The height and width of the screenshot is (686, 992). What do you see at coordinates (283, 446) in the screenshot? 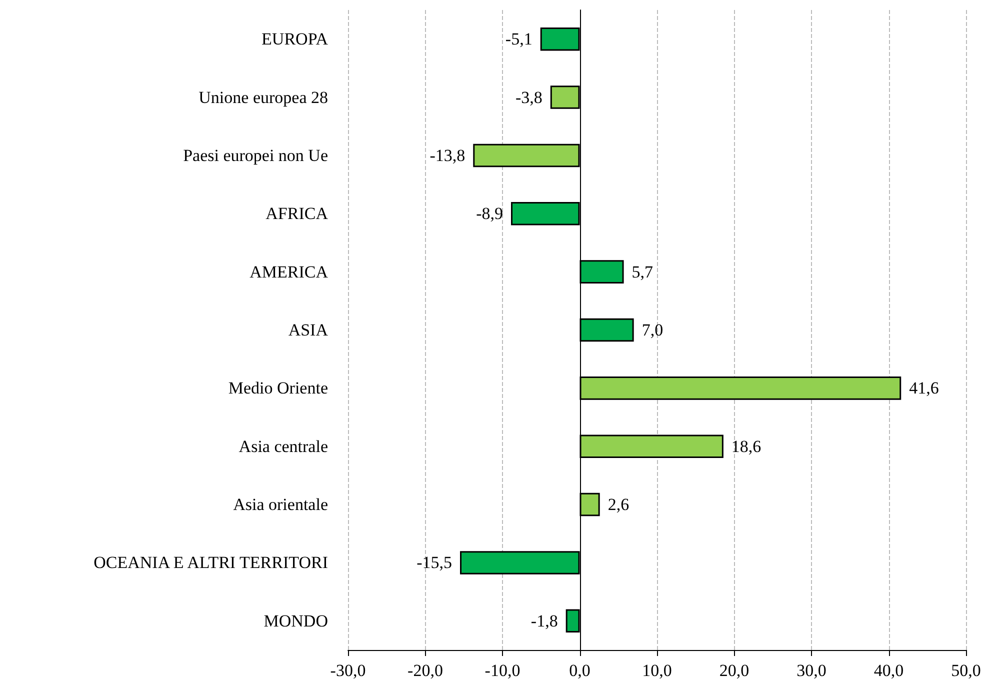
I see `y-tick-label: Asia centrale` at bounding box center [283, 446].